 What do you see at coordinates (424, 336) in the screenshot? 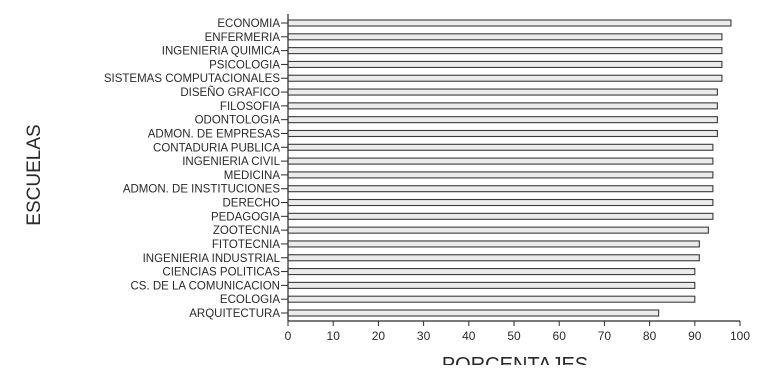
I see `x-tick-label: 30` at bounding box center [424, 336].